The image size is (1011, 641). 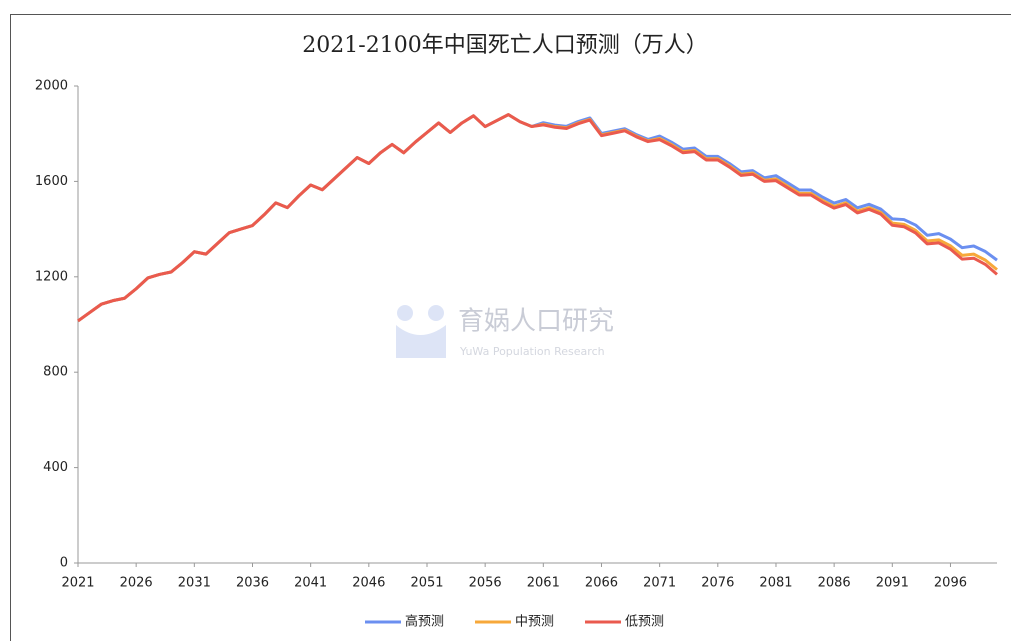 What do you see at coordinates (834, 583) in the screenshot?
I see `x-tick-label: 2086` at bounding box center [834, 583].